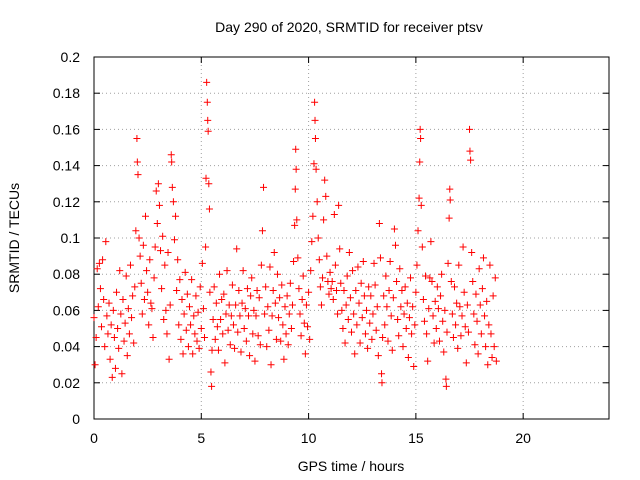  What do you see at coordinates (66, 310) in the screenshot?
I see `y-tick-label: 0.06` at bounding box center [66, 310].